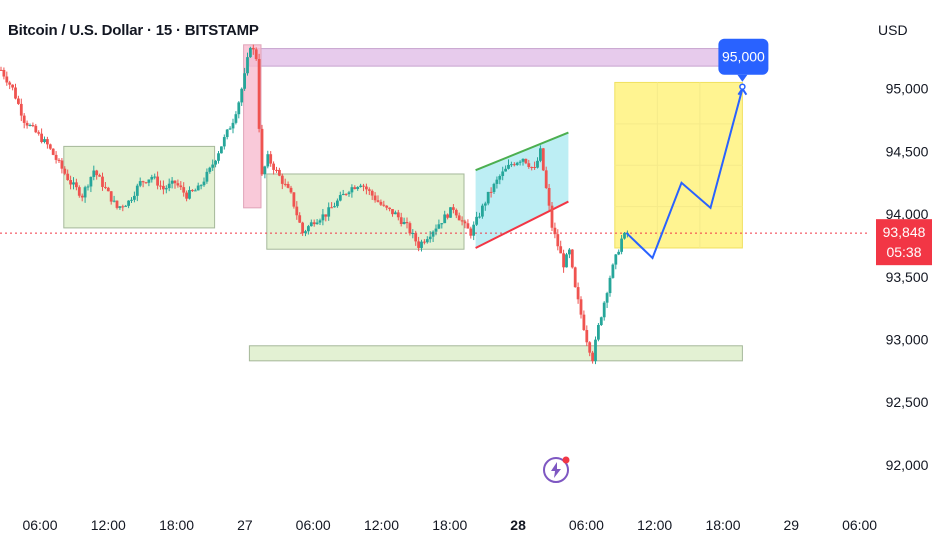 The width and height of the screenshot is (932, 550). What do you see at coordinates (743, 56) in the screenshot?
I see `target-price-badge` at bounding box center [743, 56].